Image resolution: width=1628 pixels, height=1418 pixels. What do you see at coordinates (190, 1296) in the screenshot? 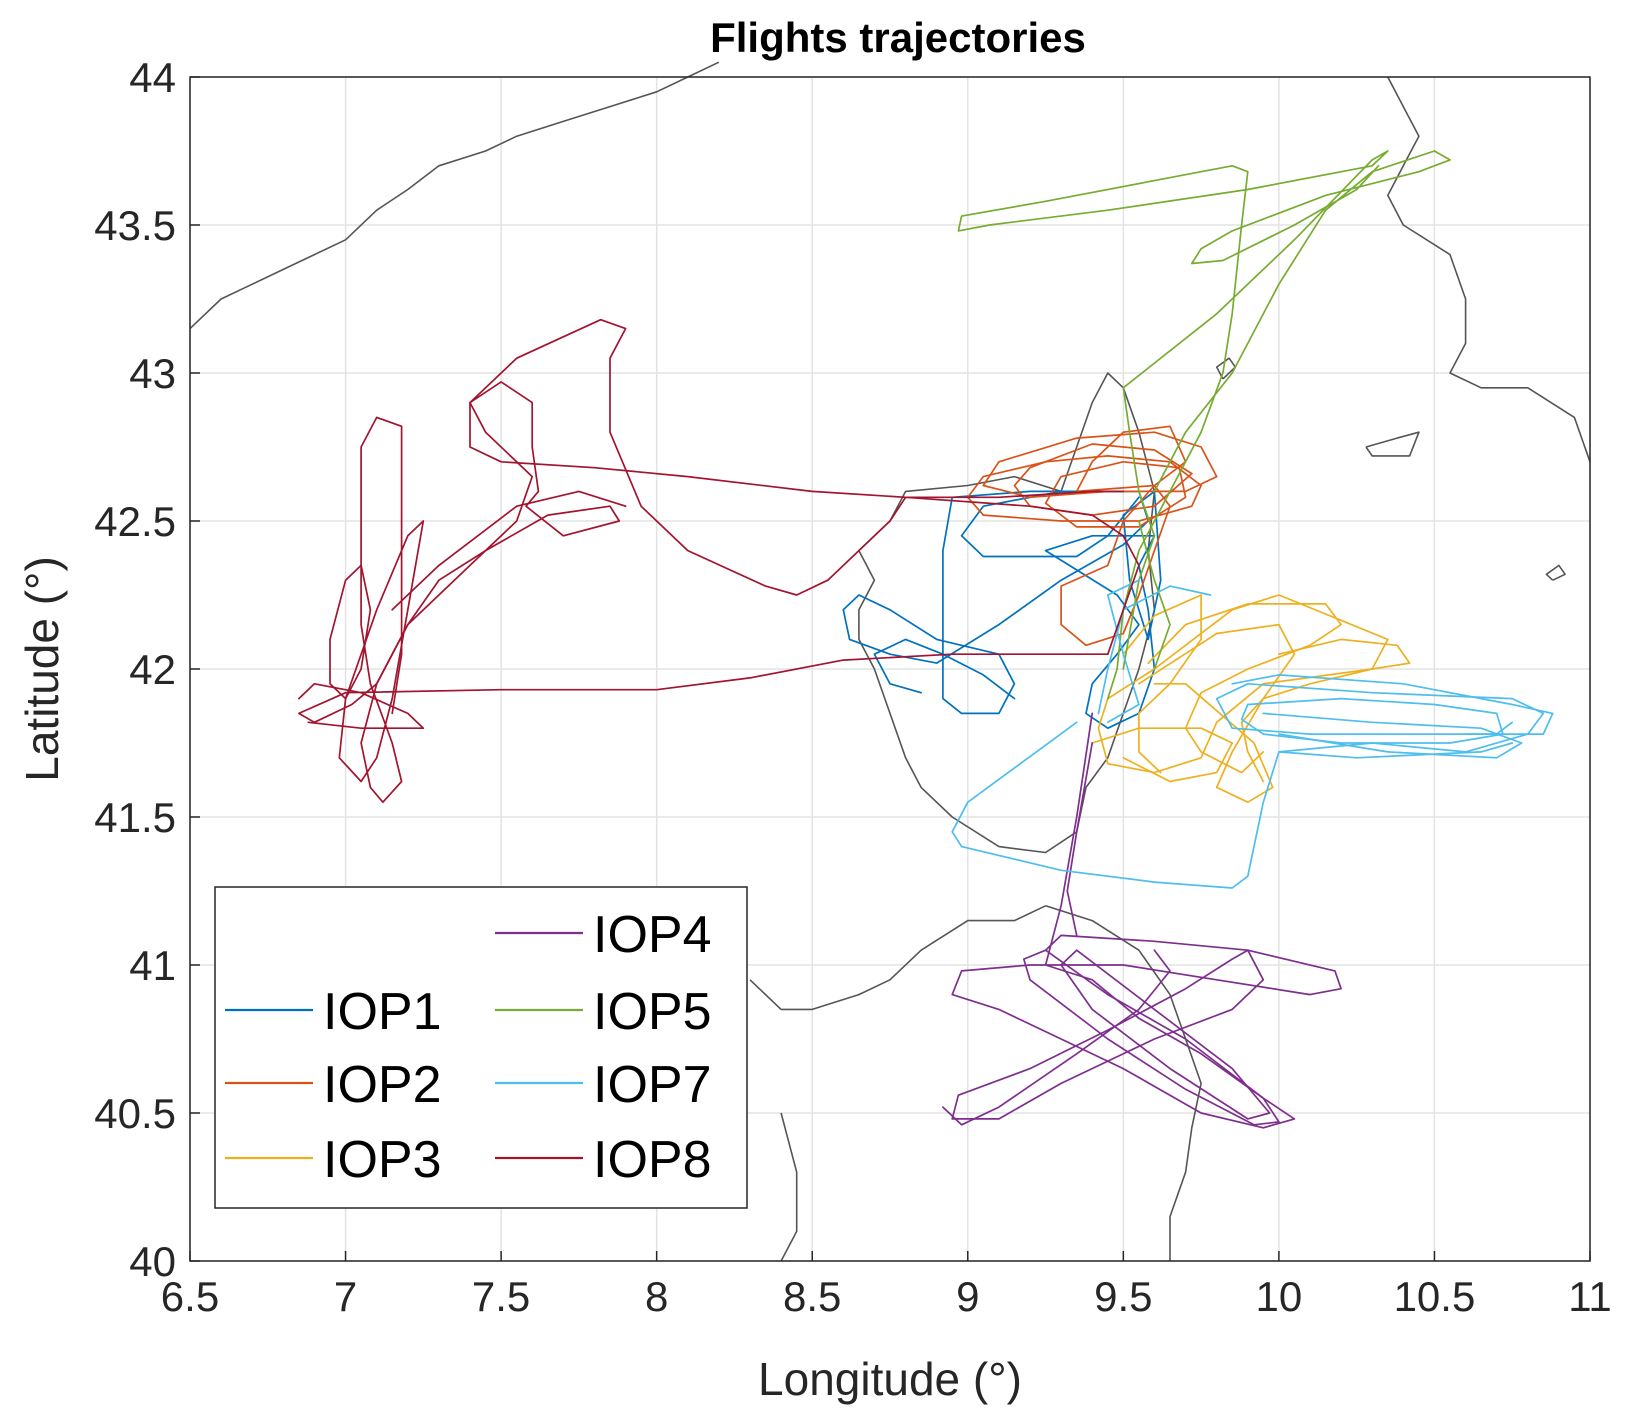
I see `x-tick-label: 6.5` at bounding box center [190, 1296].